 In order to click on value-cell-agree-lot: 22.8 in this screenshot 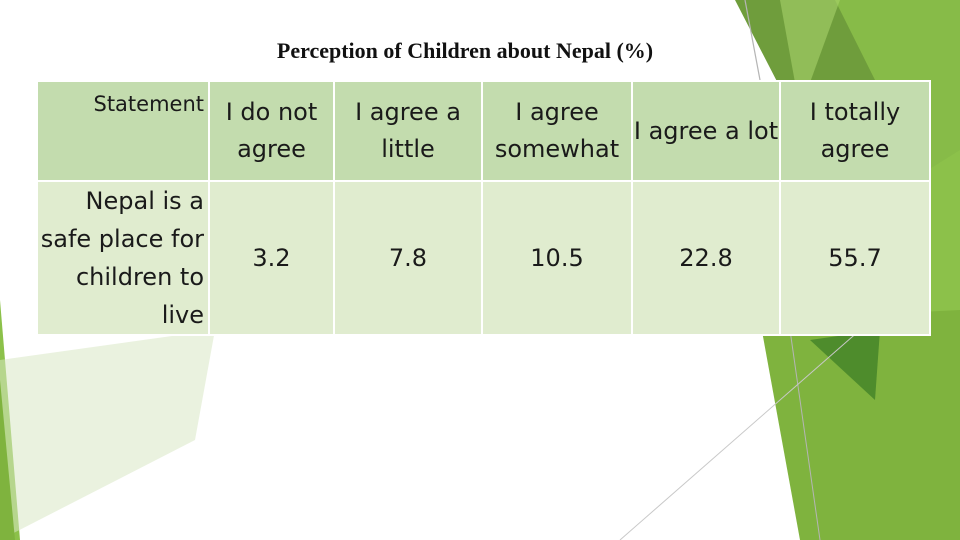, I will do `click(706, 258)`.